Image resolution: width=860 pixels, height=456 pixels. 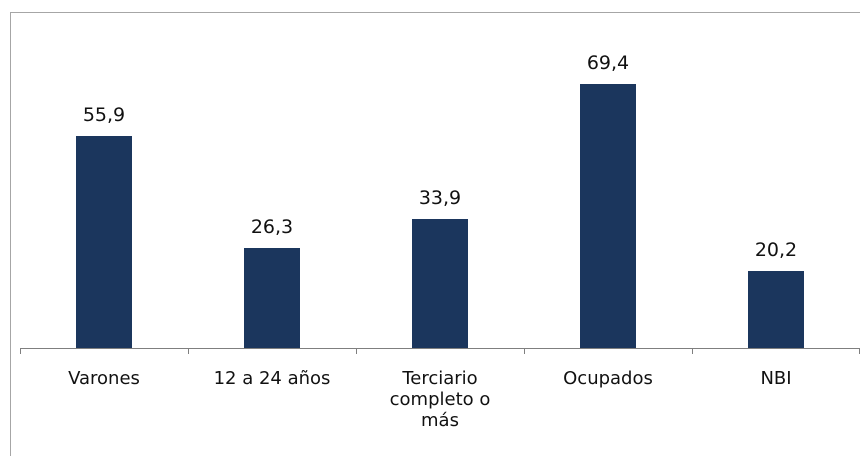 What do you see at coordinates (440, 348) in the screenshot?
I see `x-axis-line` at bounding box center [440, 348].